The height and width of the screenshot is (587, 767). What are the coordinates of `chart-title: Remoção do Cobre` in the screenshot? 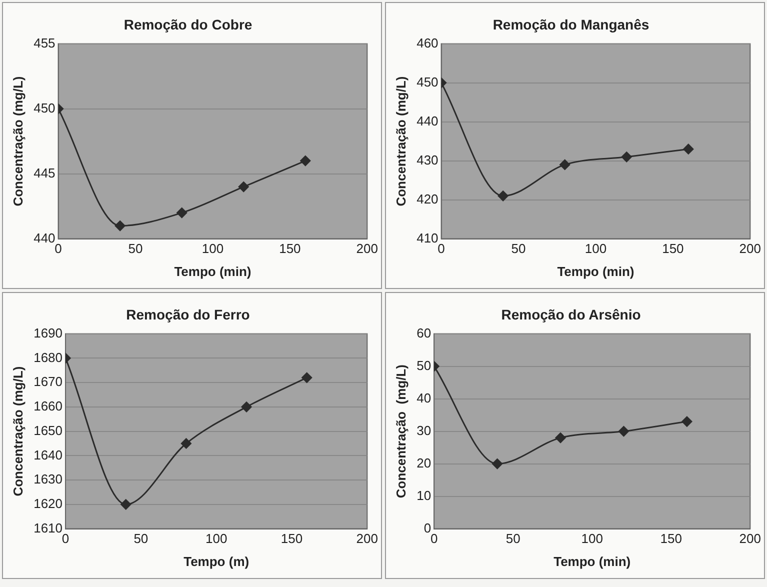 It's located at (188, 24).